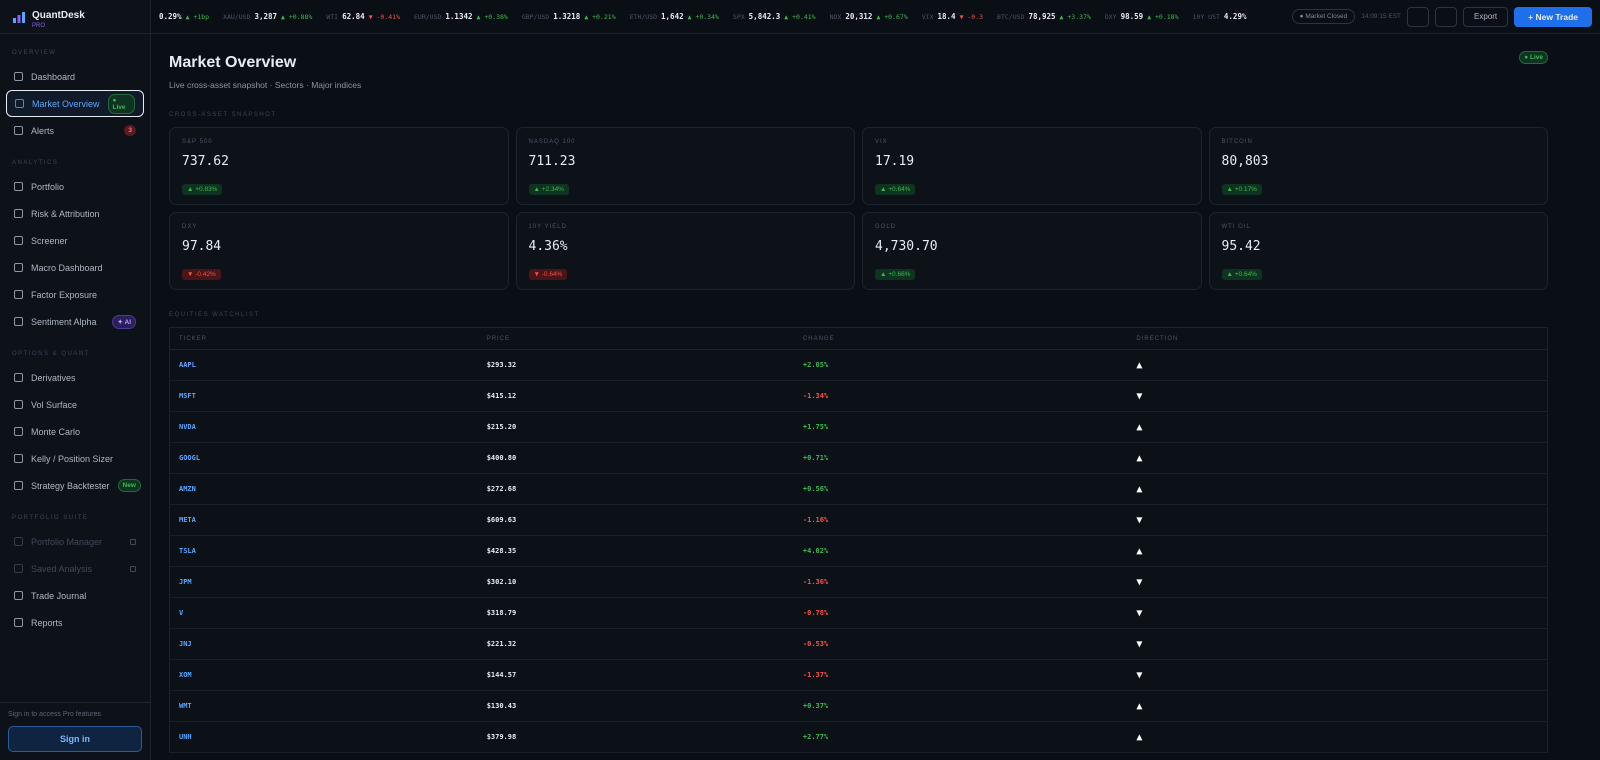 The width and height of the screenshot is (1600, 760). What do you see at coordinates (75, 130) in the screenshot?
I see `nav-item: Alerts 3` at bounding box center [75, 130].